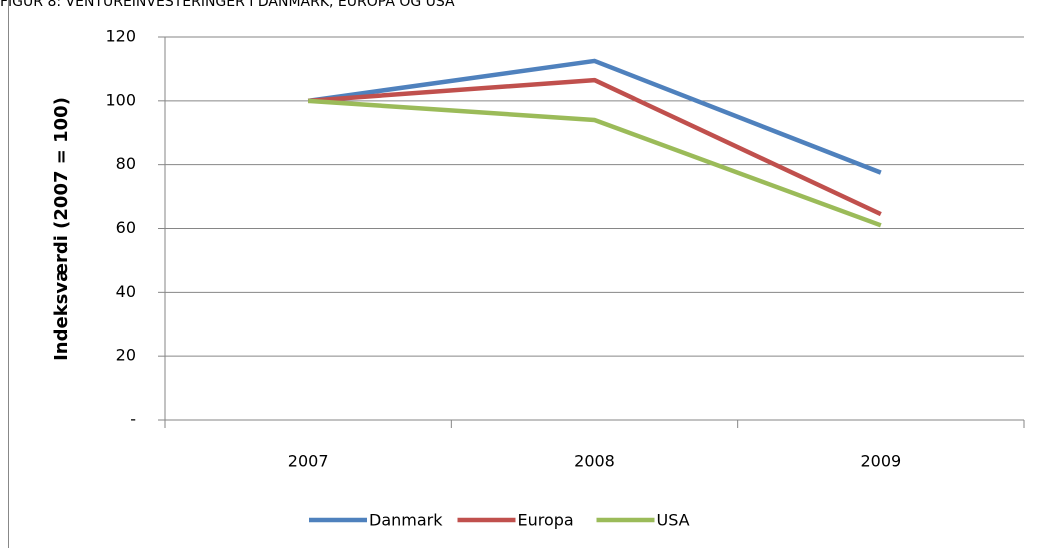 The image size is (1042, 548). What do you see at coordinates (880, 461) in the screenshot?
I see `x-tick-label: 2009` at bounding box center [880, 461].